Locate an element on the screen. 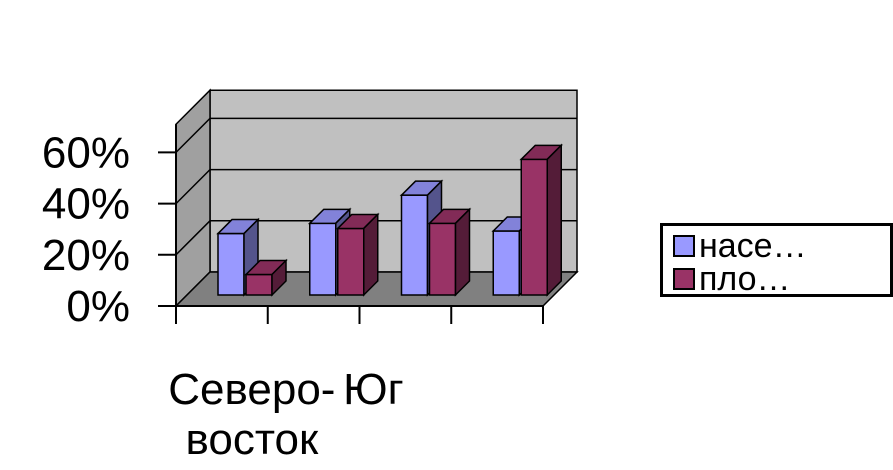  bars is located at coordinates (390, 220).